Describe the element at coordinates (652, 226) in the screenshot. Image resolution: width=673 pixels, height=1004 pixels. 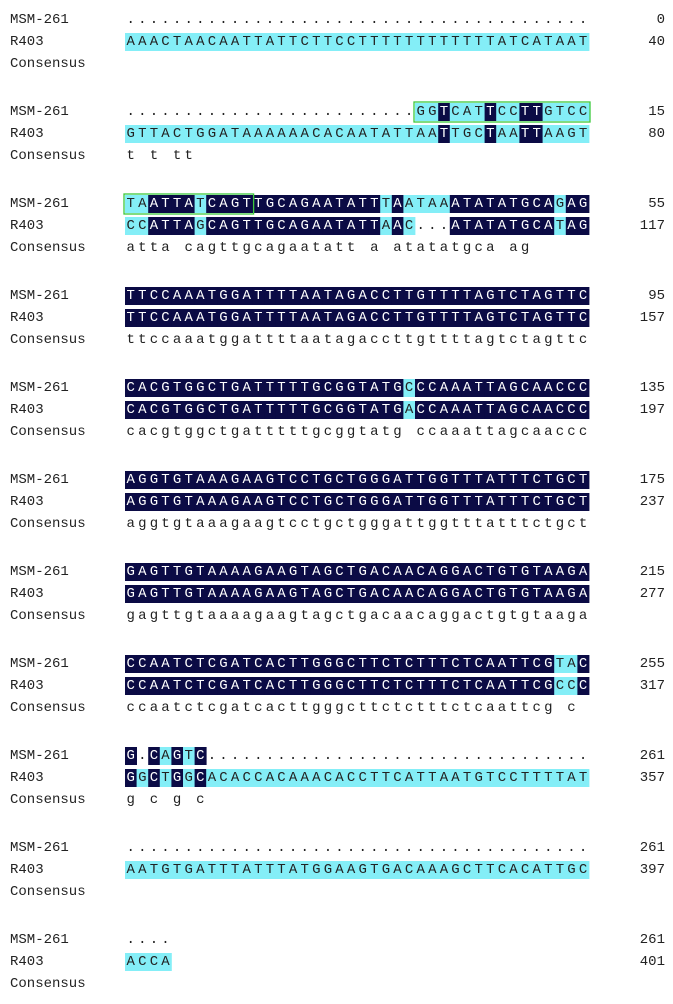
I see `position-number: 117` at that location.